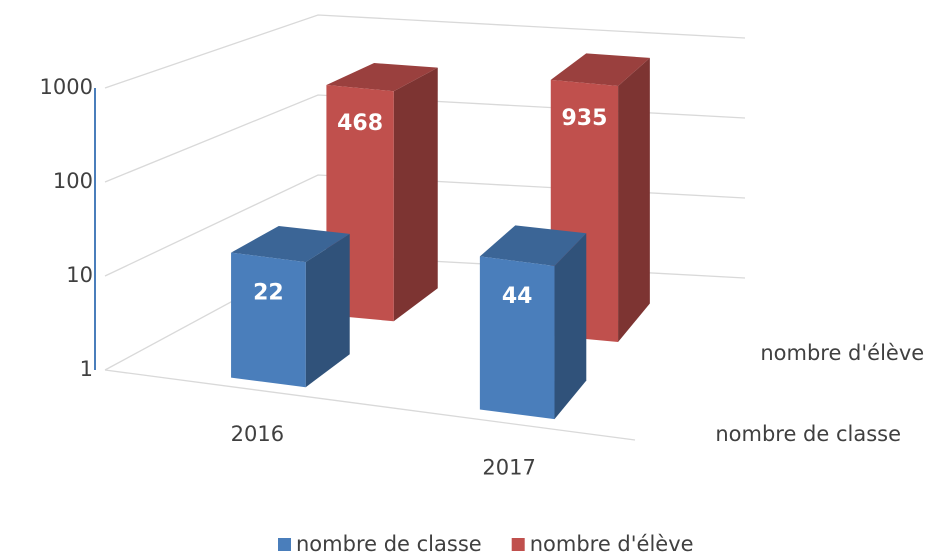 The height and width of the screenshot is (559, 929). Describe the element at coordinates (257, 434) in the screenshot. I see `x-tick-label: 2016` at that location.